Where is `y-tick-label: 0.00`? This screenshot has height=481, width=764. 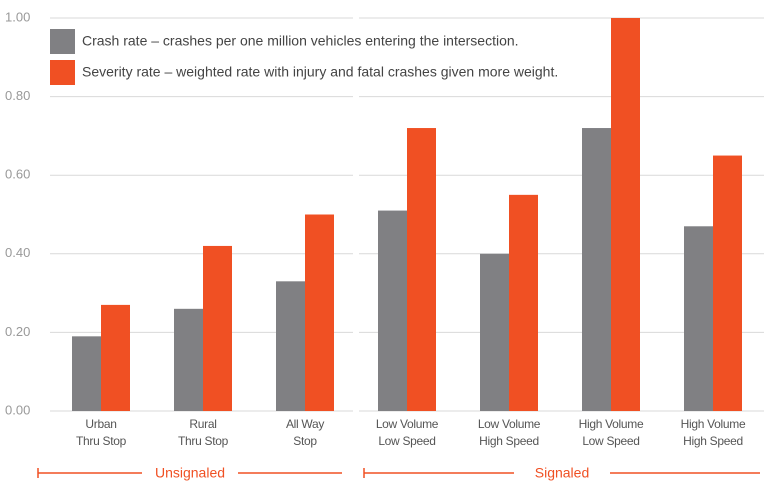 y-tick-label: 0.00 is located at coordinates (17, 409).